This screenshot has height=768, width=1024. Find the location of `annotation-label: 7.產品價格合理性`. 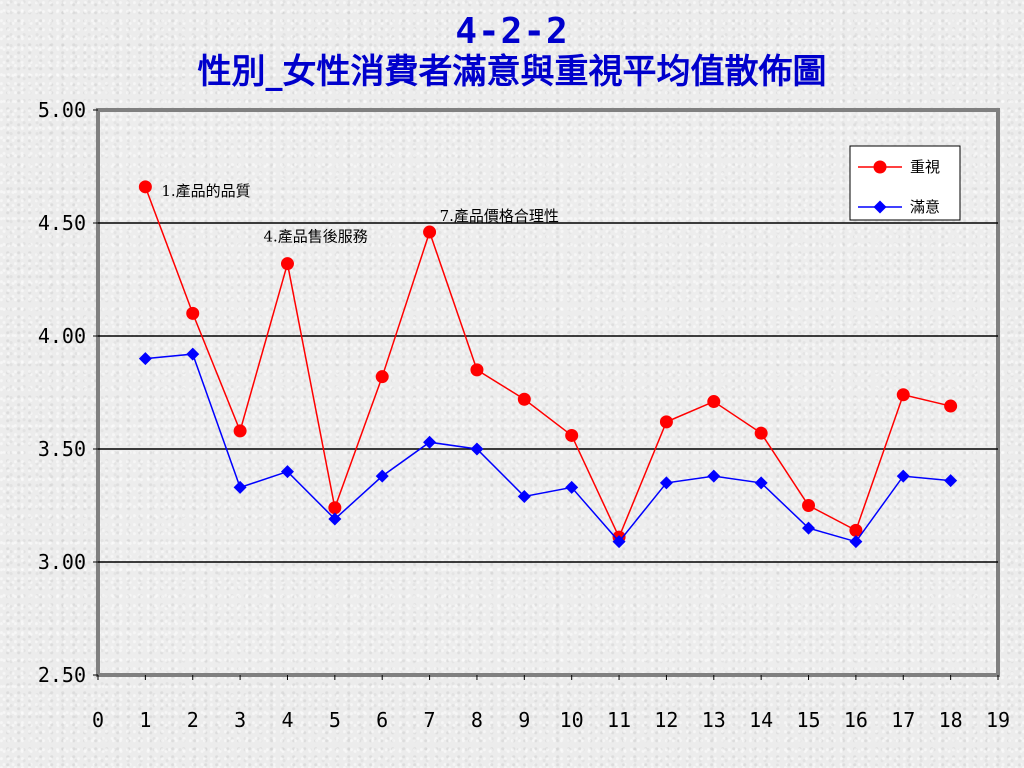

annotation-label: 7.產品價格合理性 is located at coordinates (499, 216).